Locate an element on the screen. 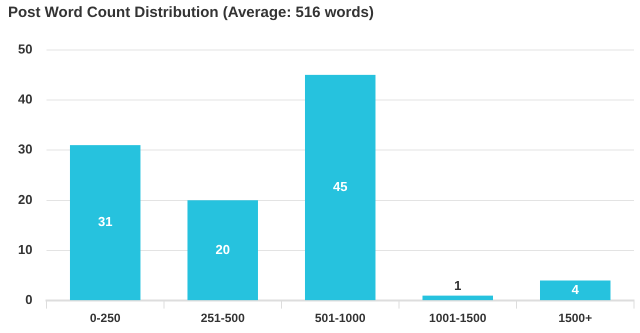 Image resolution: width=640 pixels, height=333 pixels. x-tick-label: 501-1000 is located at coordinates (340, 318).